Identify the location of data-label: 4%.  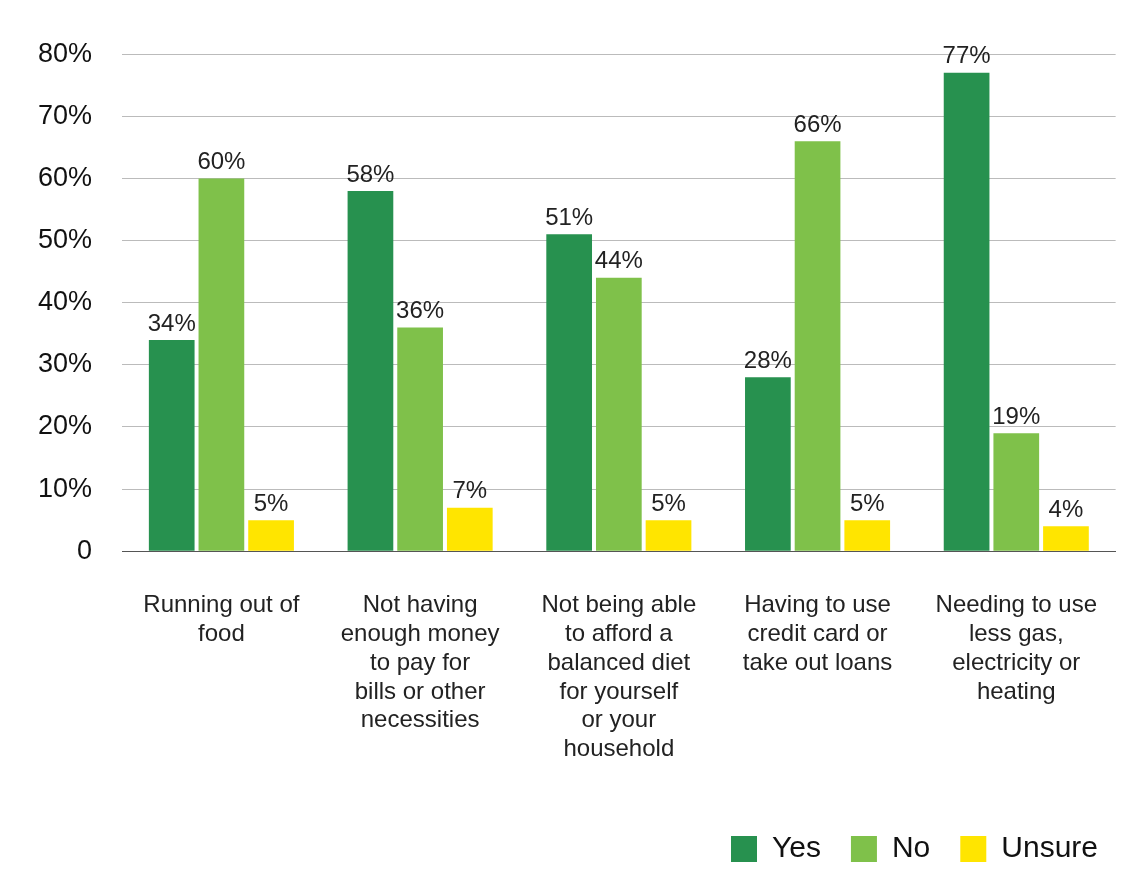
(1066, 508).